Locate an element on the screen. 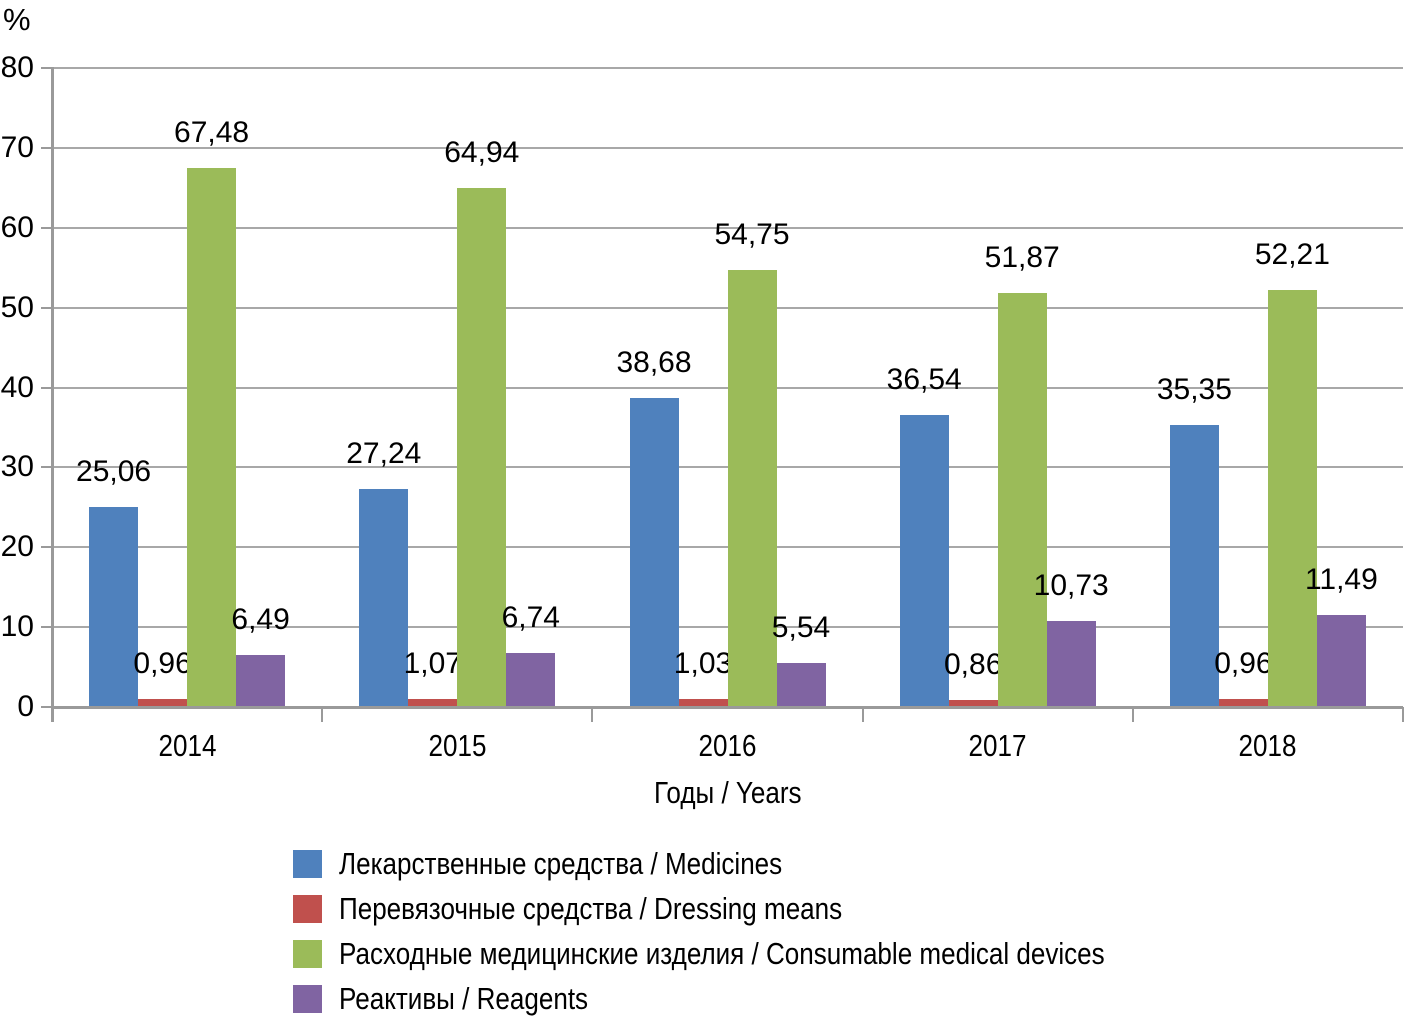 The height and width of the screenshot is (1019, 1407). bar-value-label: 36,54 is located at coordinates (924, 380).